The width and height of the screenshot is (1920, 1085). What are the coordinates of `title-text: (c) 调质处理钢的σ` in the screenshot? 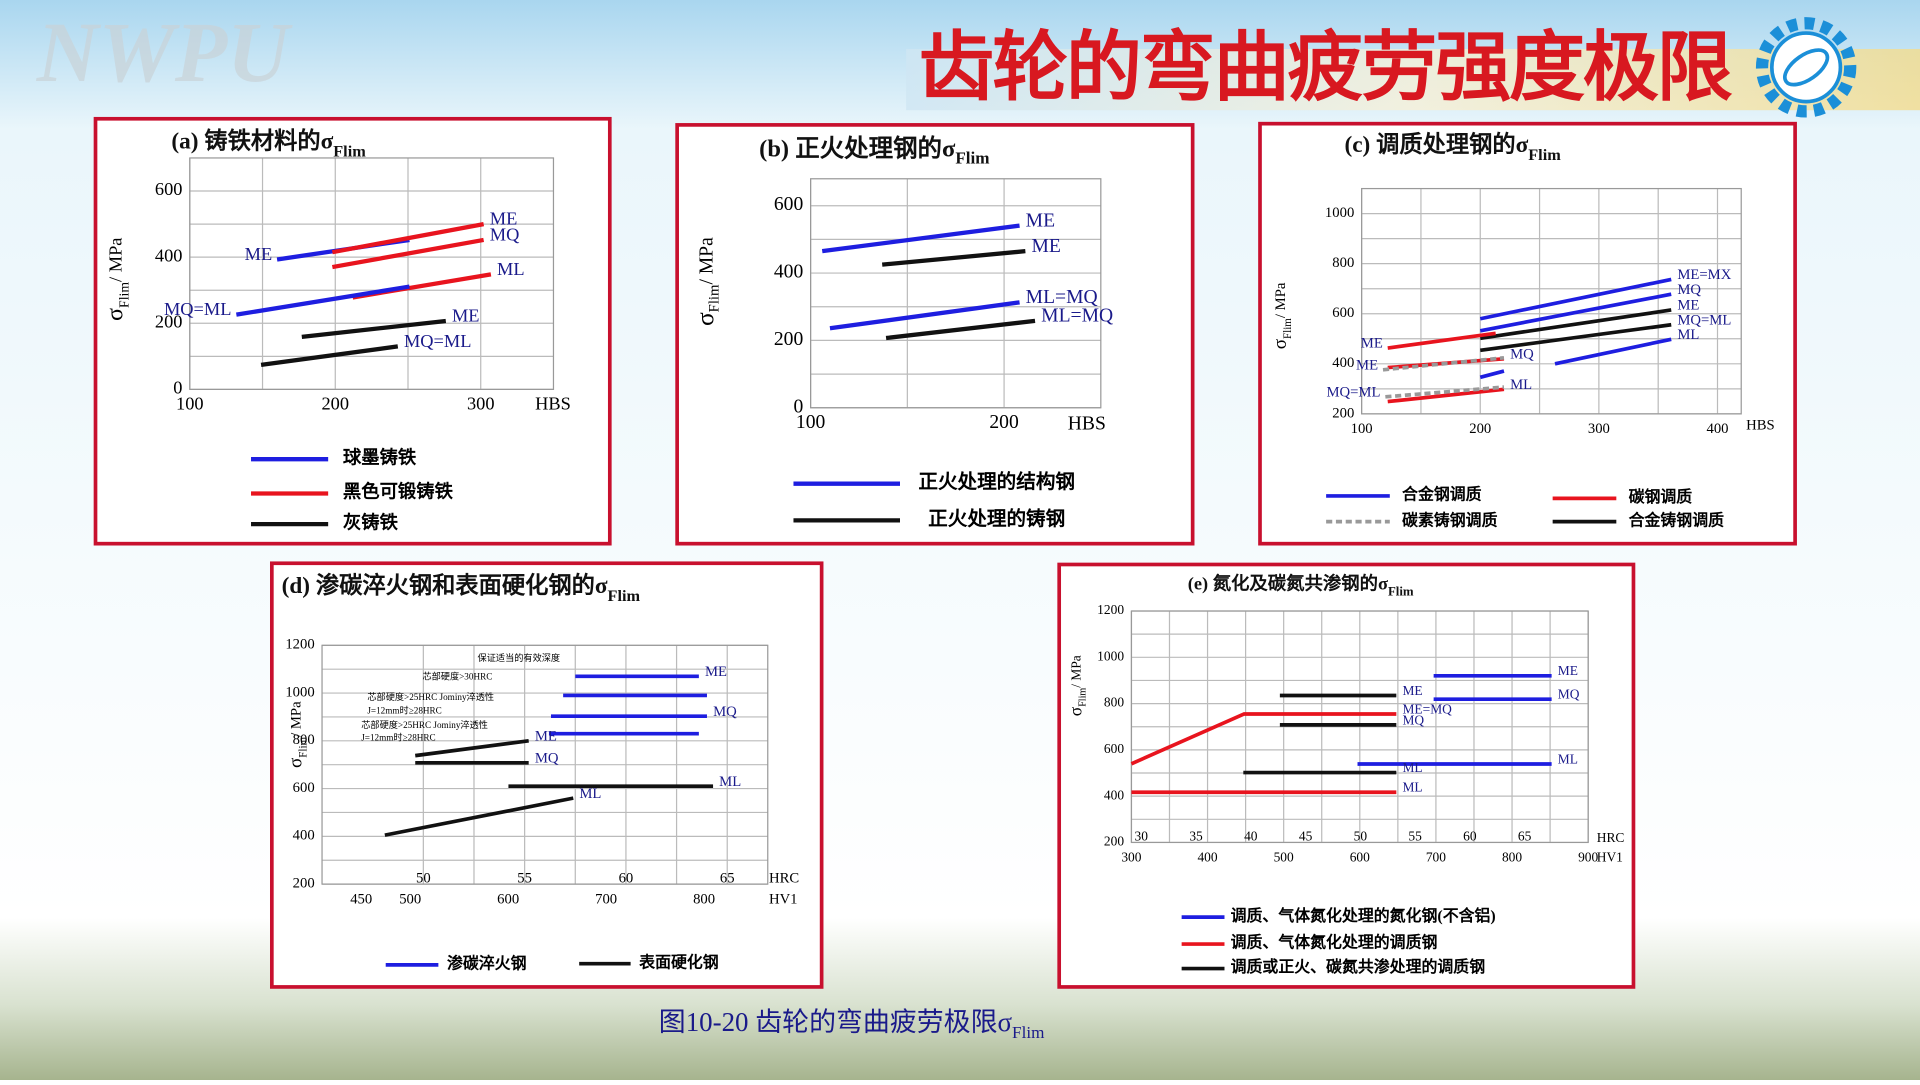 It's located at (1436, 144).